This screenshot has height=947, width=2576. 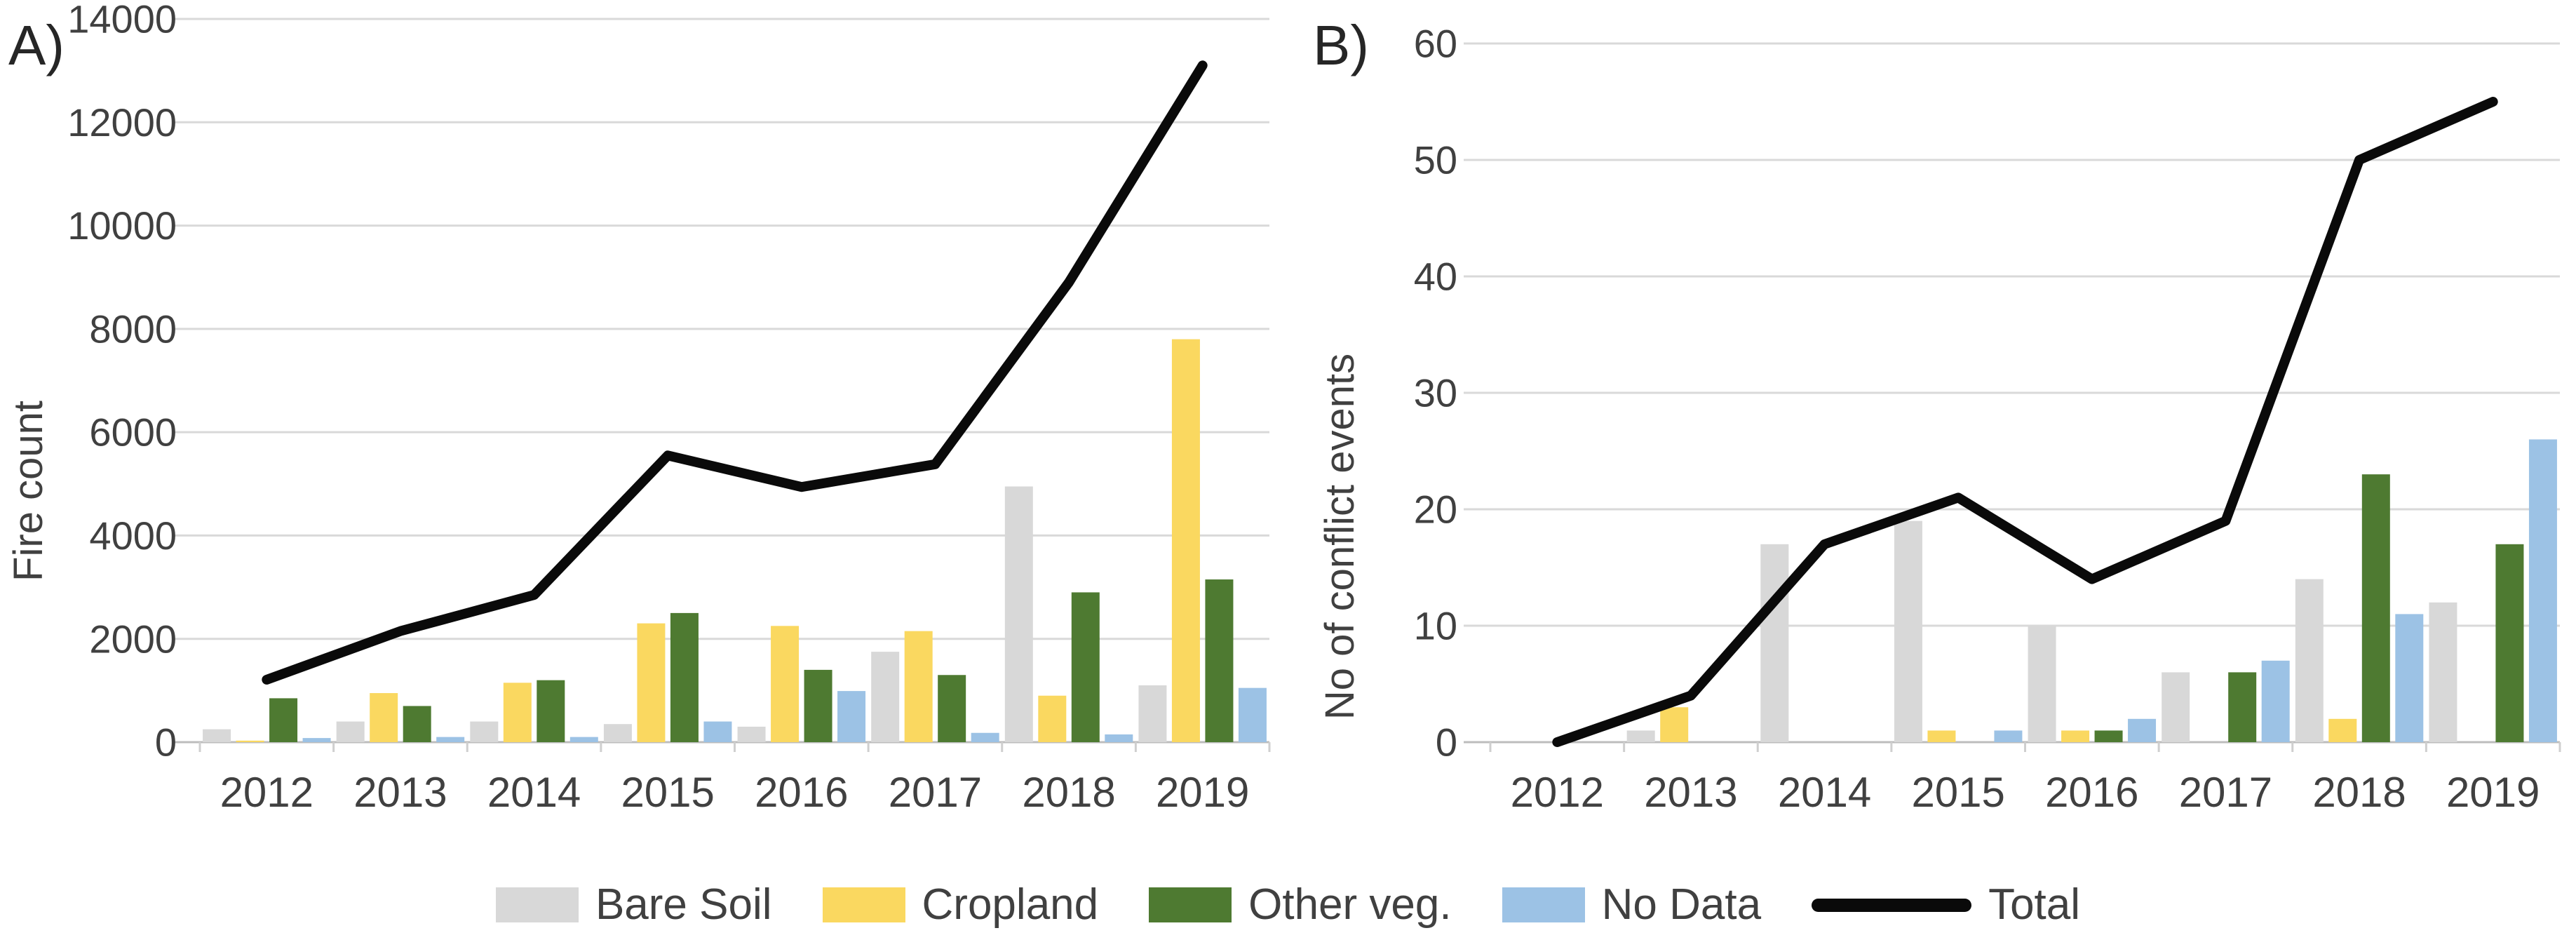 I want to click on y-tick-label: 50, so click(x=1435, y=160).